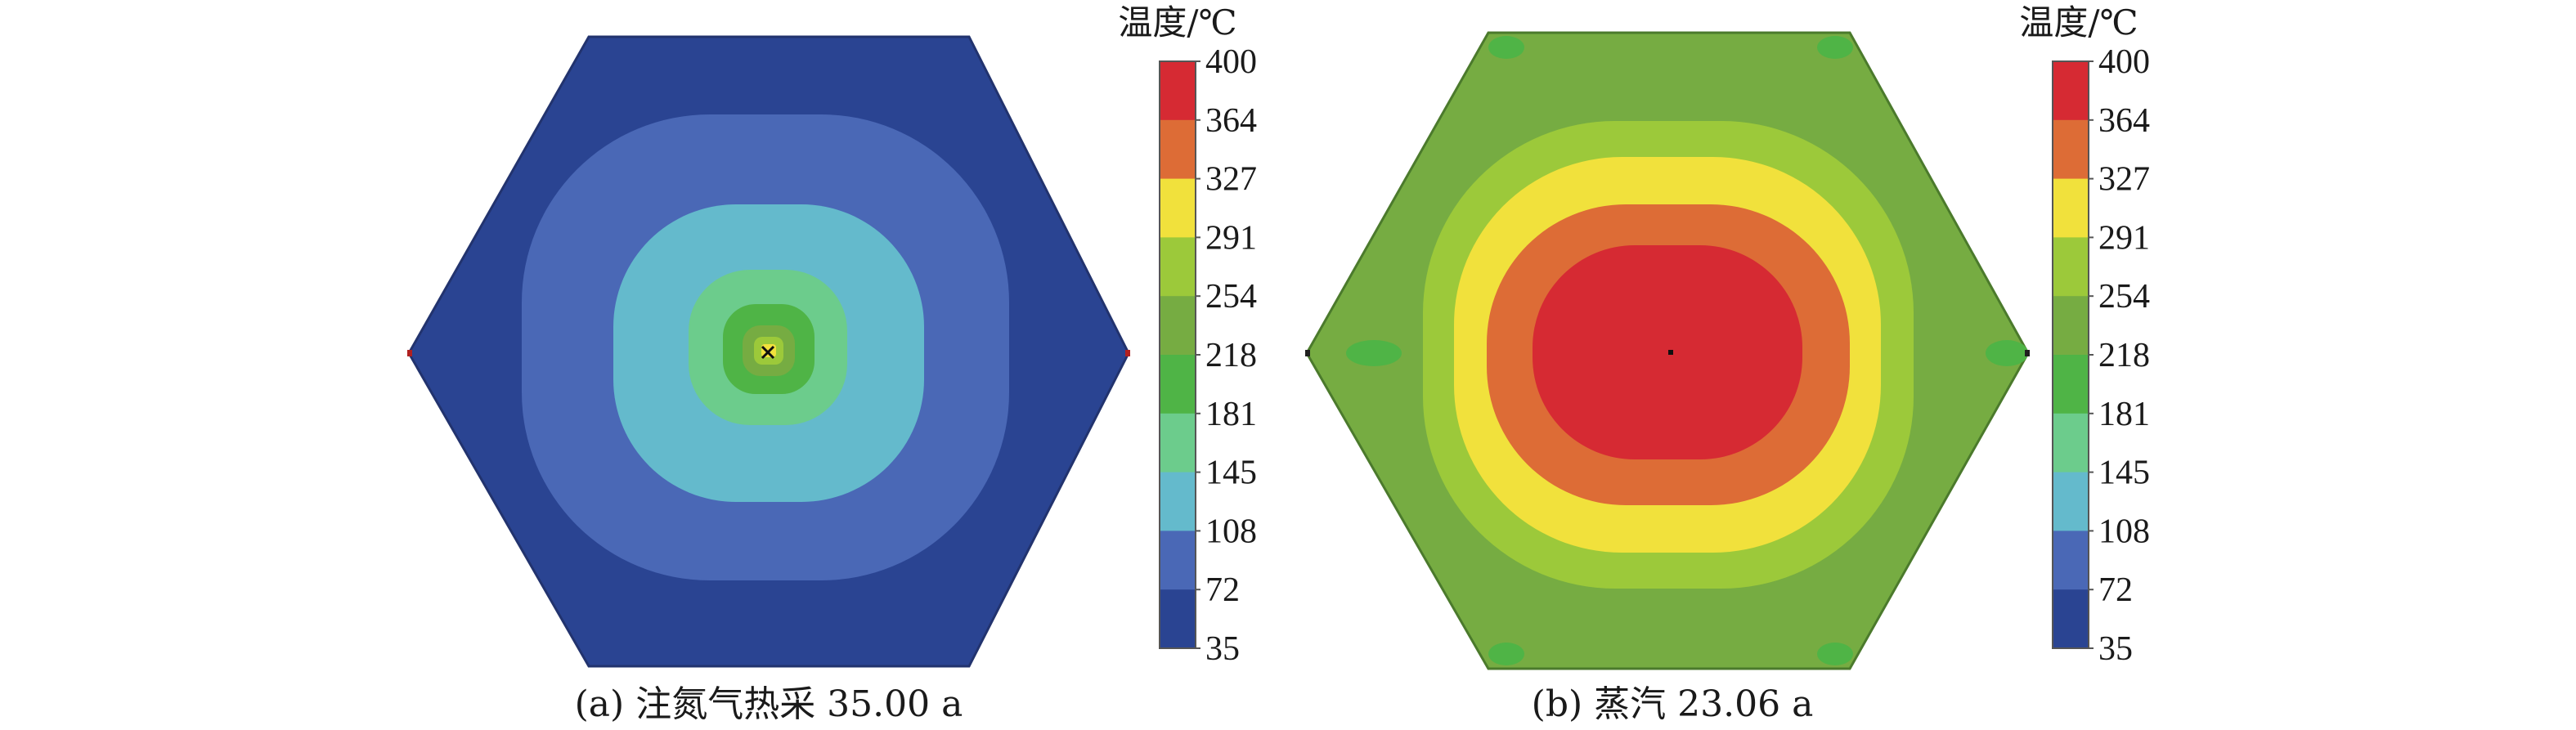  What do you see at coordinates (1673, 704) in the screenshot?
I see `caption-b: (b) 蒸汽 23.06 a` at bounding box center [1673, 704].